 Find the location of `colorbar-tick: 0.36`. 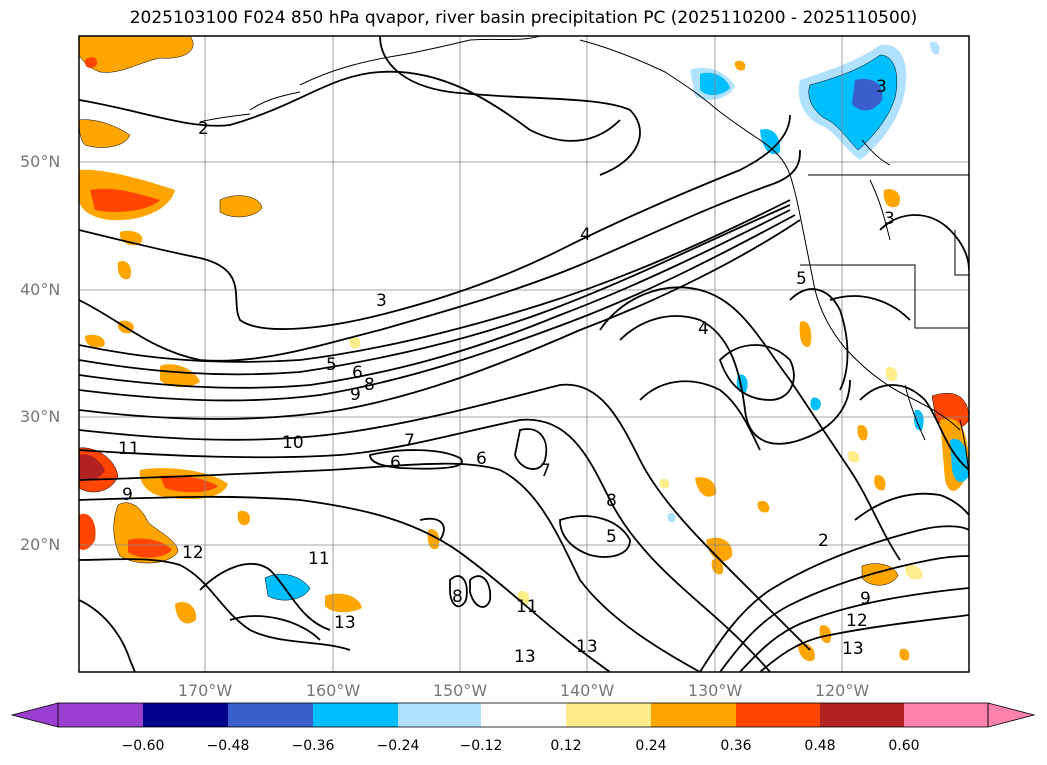

colorbar-tick: 0.36 is located at coordinates (736, 746).